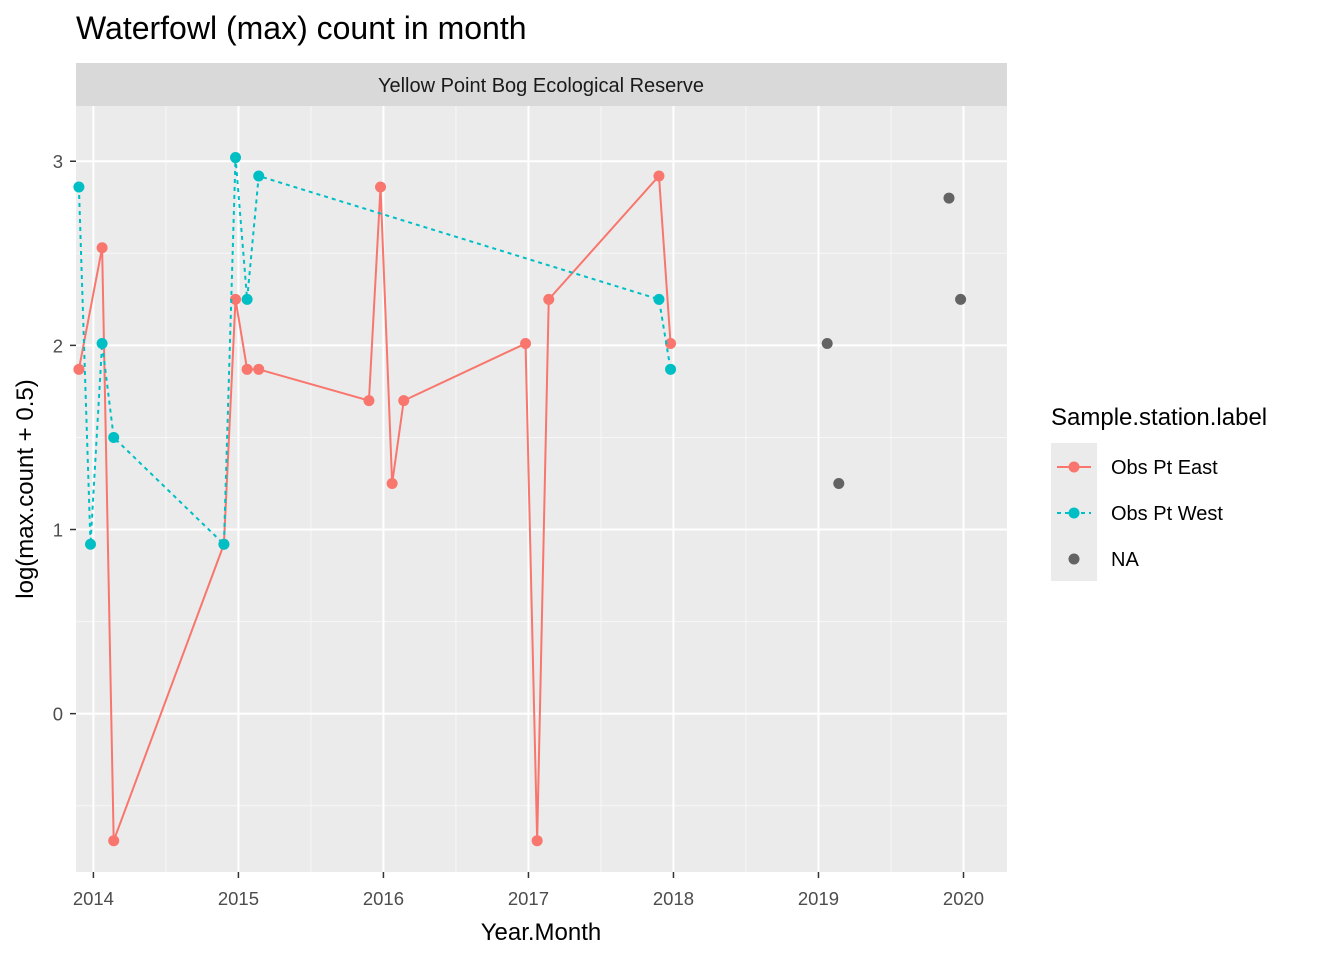 This screenshot has height=960, width=1344. I want to click on x-tick-label: 2015, so click(238, 898).